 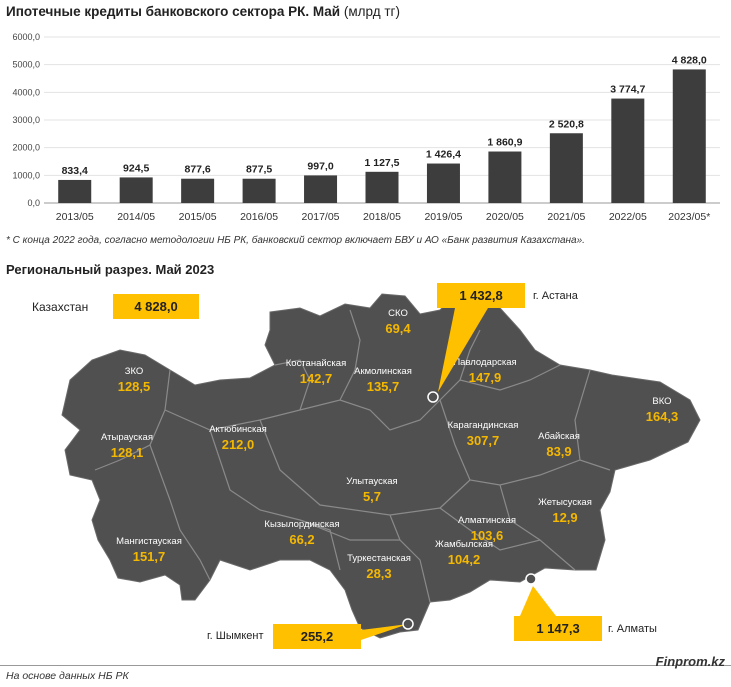 What do you see at coordinates (565, 517) in the screenshot?
I see `region-value: 12,9` at bounding box center [565, 517].